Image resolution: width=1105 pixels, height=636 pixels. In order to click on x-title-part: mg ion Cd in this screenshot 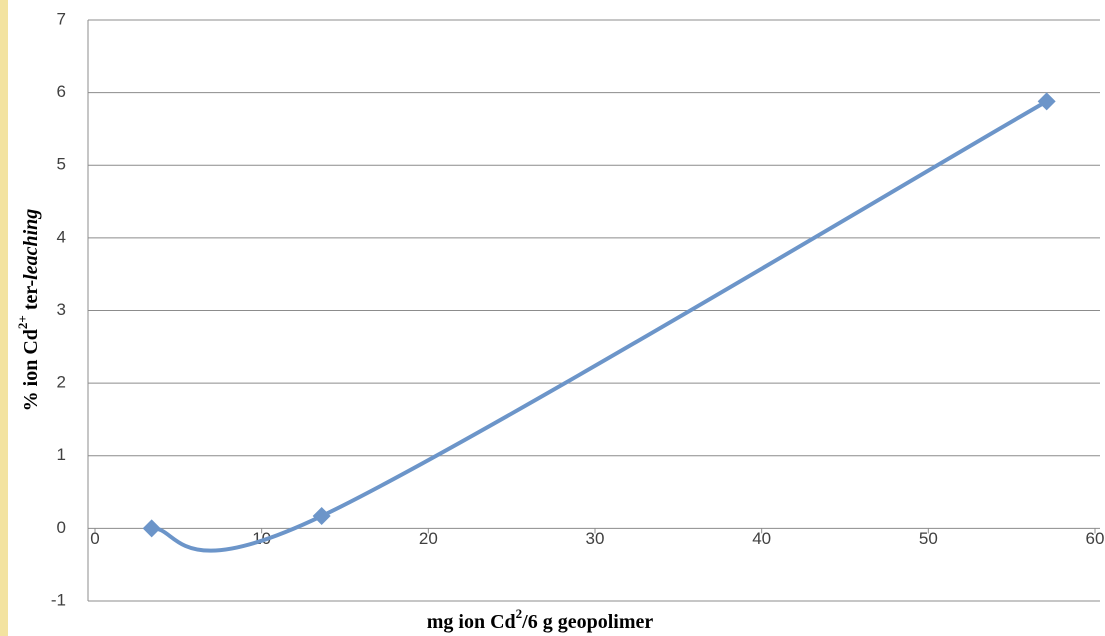, I will do `click(471, 622)`.